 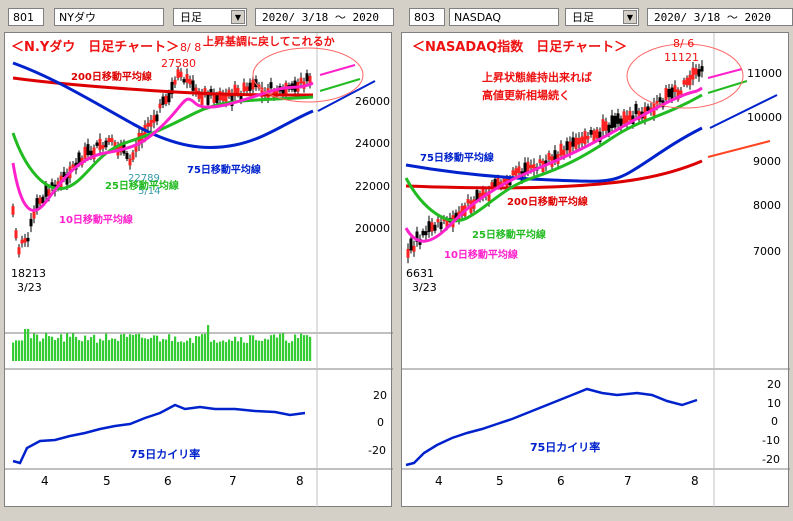 What do you see at coordinates (346, 96) in the screenshot?
I see `dow-forecast-blue` at bounding box center [346, 96].